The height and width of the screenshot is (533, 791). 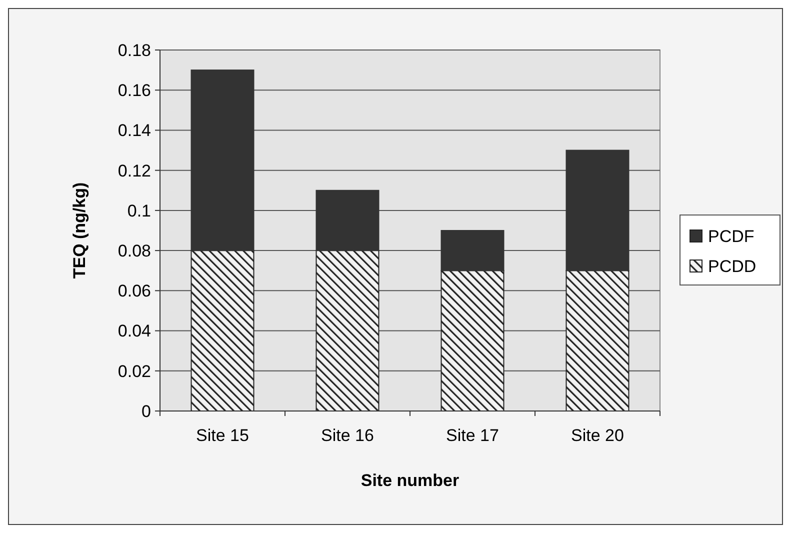 What do you see at coordinates (134, 331) in the screenshot?
I see `y-tick-label: 0.04` at bounding box center [134, 331].